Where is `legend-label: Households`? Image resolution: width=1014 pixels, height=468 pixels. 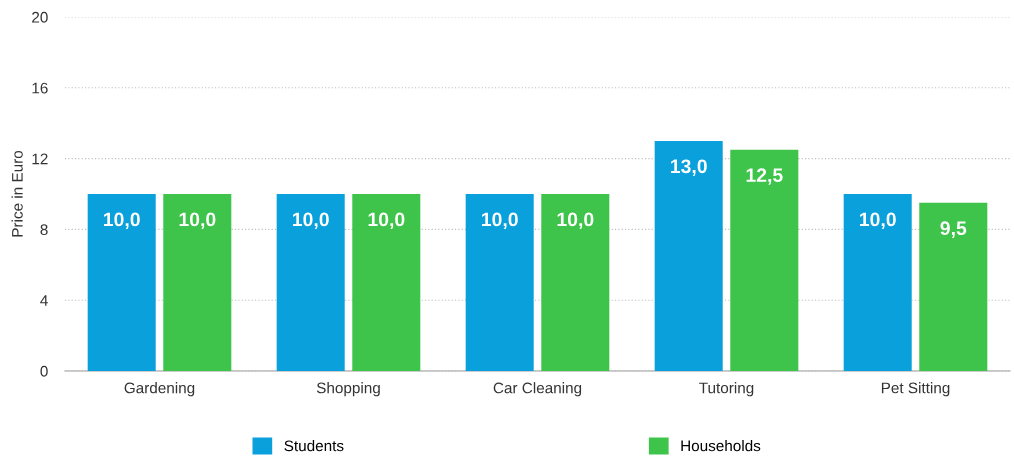 legend-label: Households is located at coordinates (721, 446).